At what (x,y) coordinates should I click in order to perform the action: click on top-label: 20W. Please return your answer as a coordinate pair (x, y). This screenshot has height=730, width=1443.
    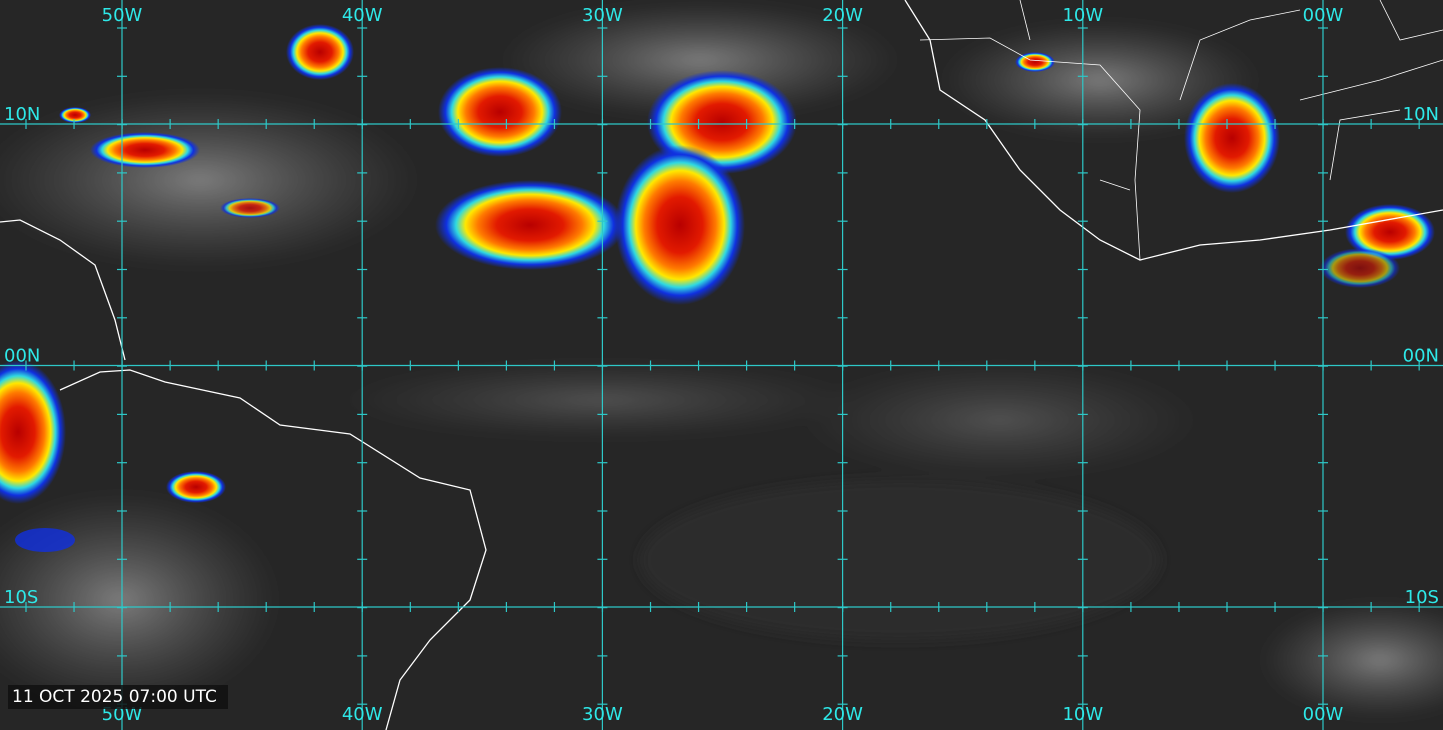
    Looking at the image, I should click on (842, 15).